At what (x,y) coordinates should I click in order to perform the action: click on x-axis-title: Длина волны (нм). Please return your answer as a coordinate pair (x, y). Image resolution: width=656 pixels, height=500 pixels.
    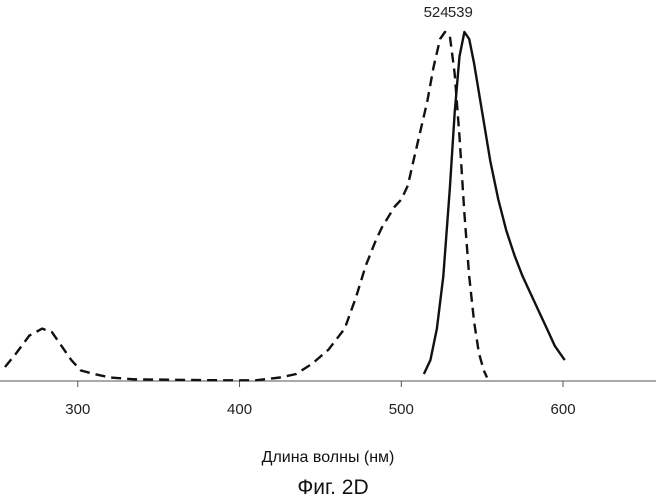
    Looking at the image, I should click on (328, 457).